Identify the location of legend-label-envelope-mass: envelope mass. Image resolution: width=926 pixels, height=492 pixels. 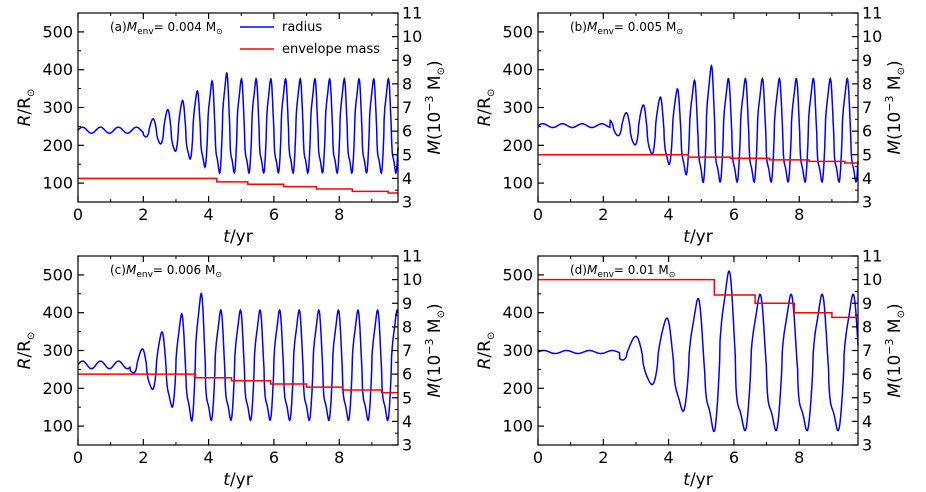
(331, 49).